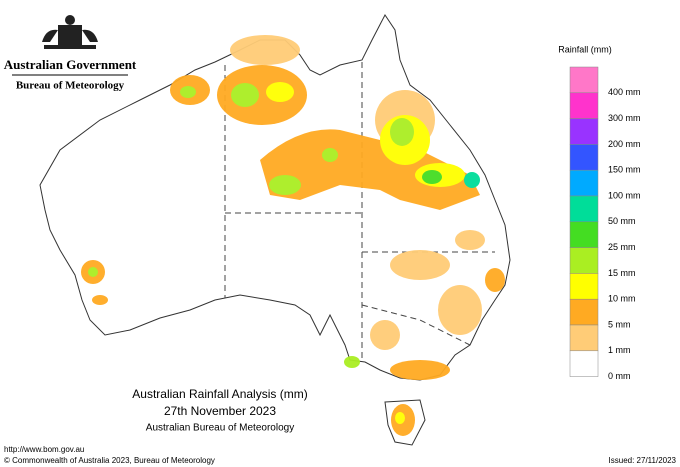  What do you see at coordinates (624, 170) in the screenshot?
I see `legend-label: 150 mm` at bounding box center [624, 170].